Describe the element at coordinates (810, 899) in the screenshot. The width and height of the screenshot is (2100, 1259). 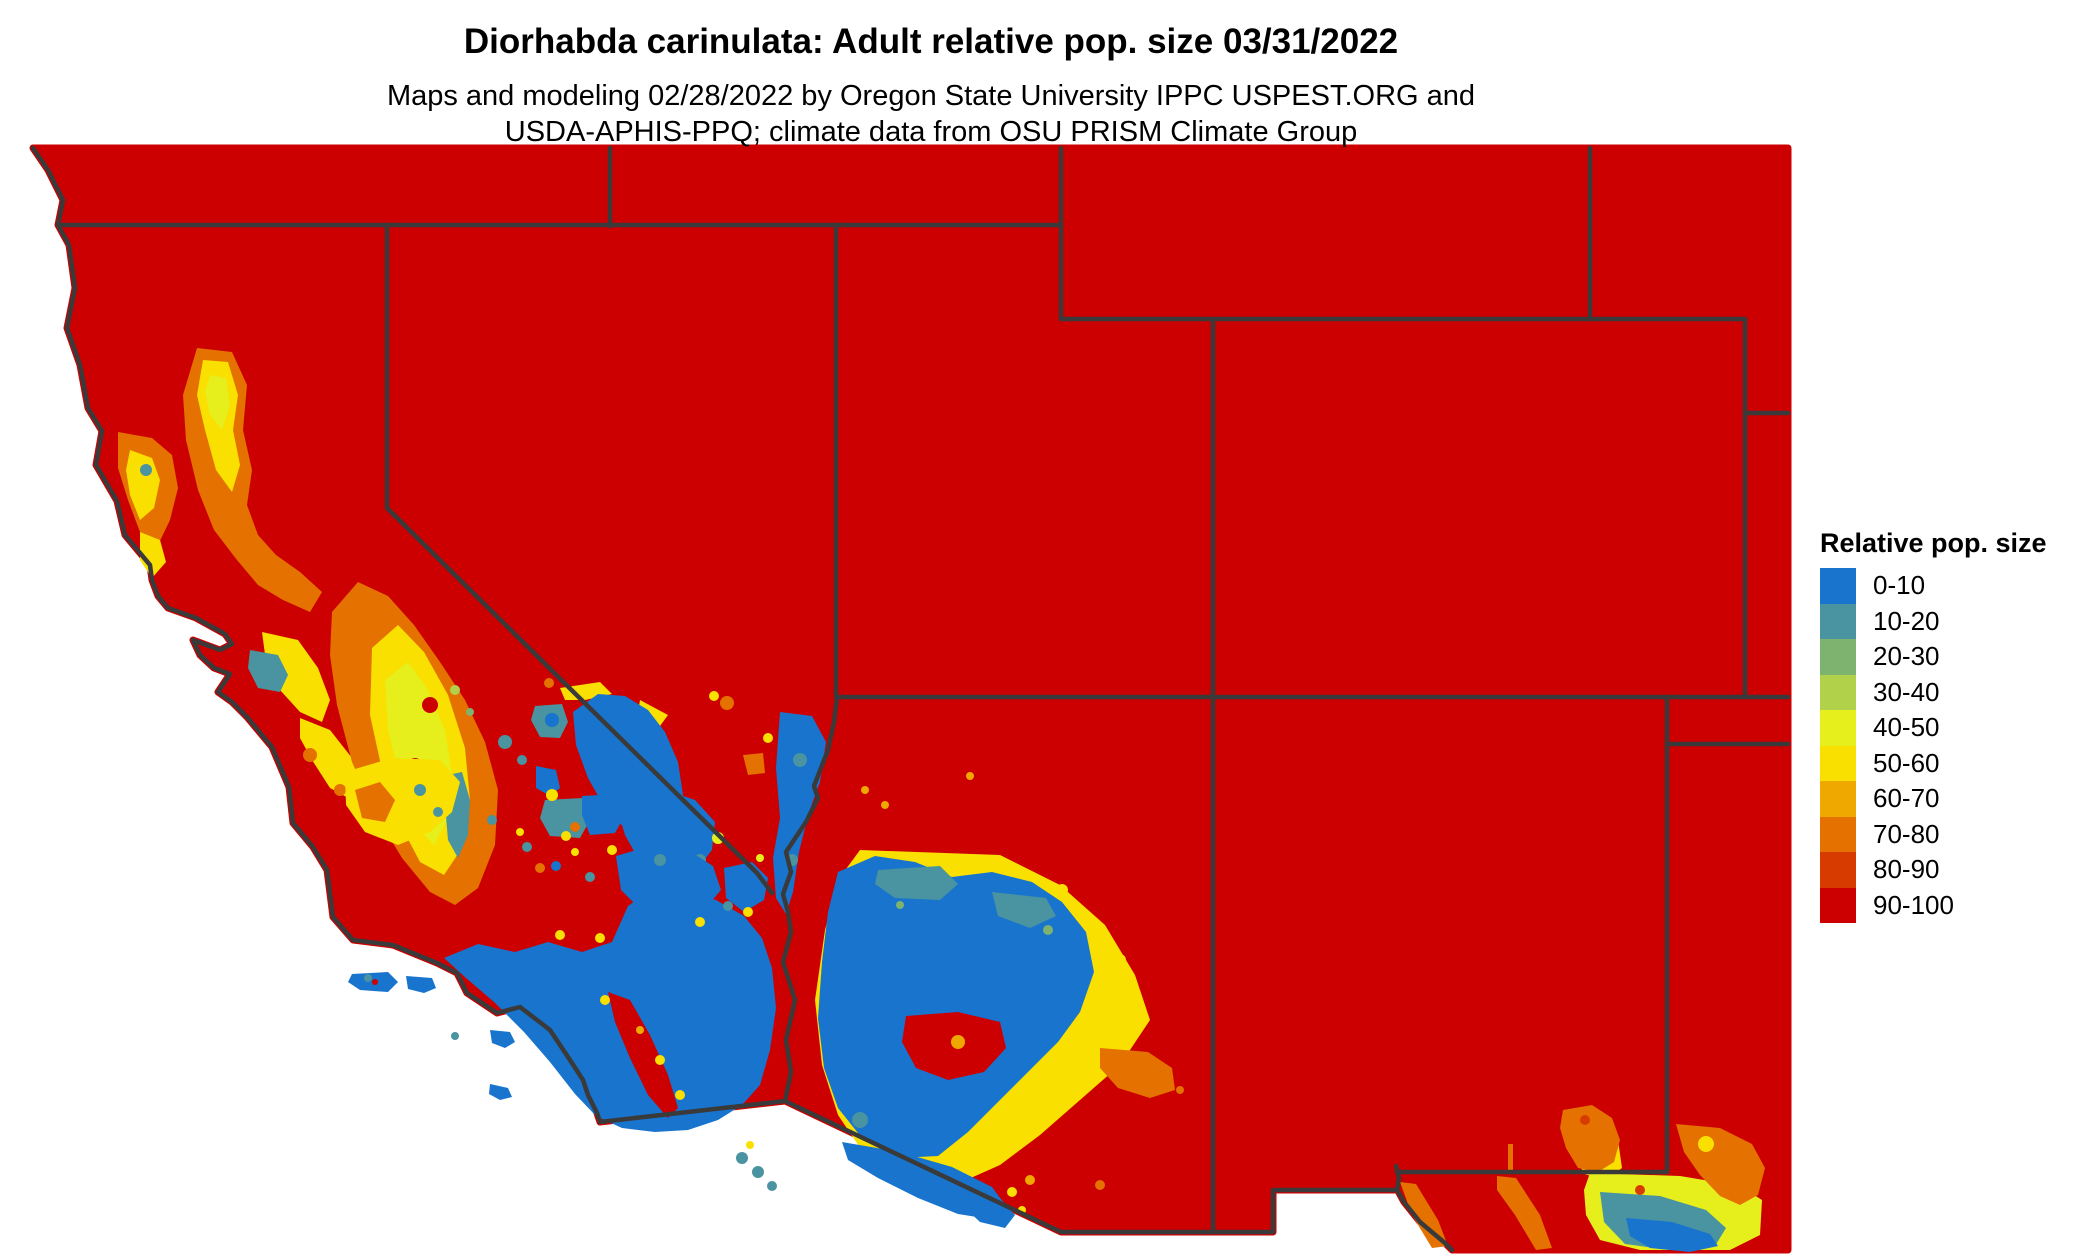
I see `border-nevada-arizona-river` at that location.